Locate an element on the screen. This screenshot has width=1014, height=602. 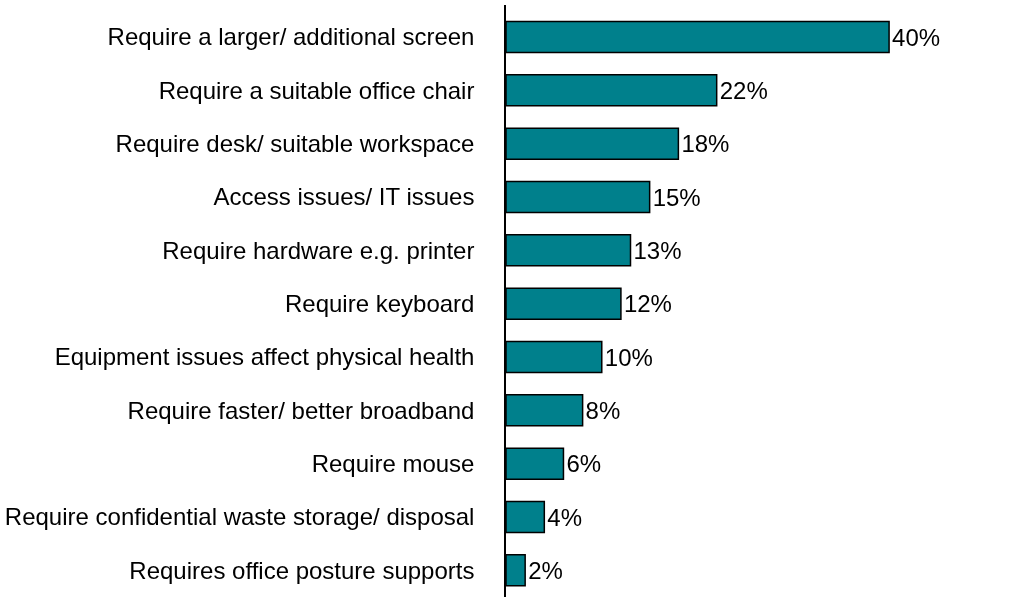
data-label: 10% is located at coordinates (628, 357).